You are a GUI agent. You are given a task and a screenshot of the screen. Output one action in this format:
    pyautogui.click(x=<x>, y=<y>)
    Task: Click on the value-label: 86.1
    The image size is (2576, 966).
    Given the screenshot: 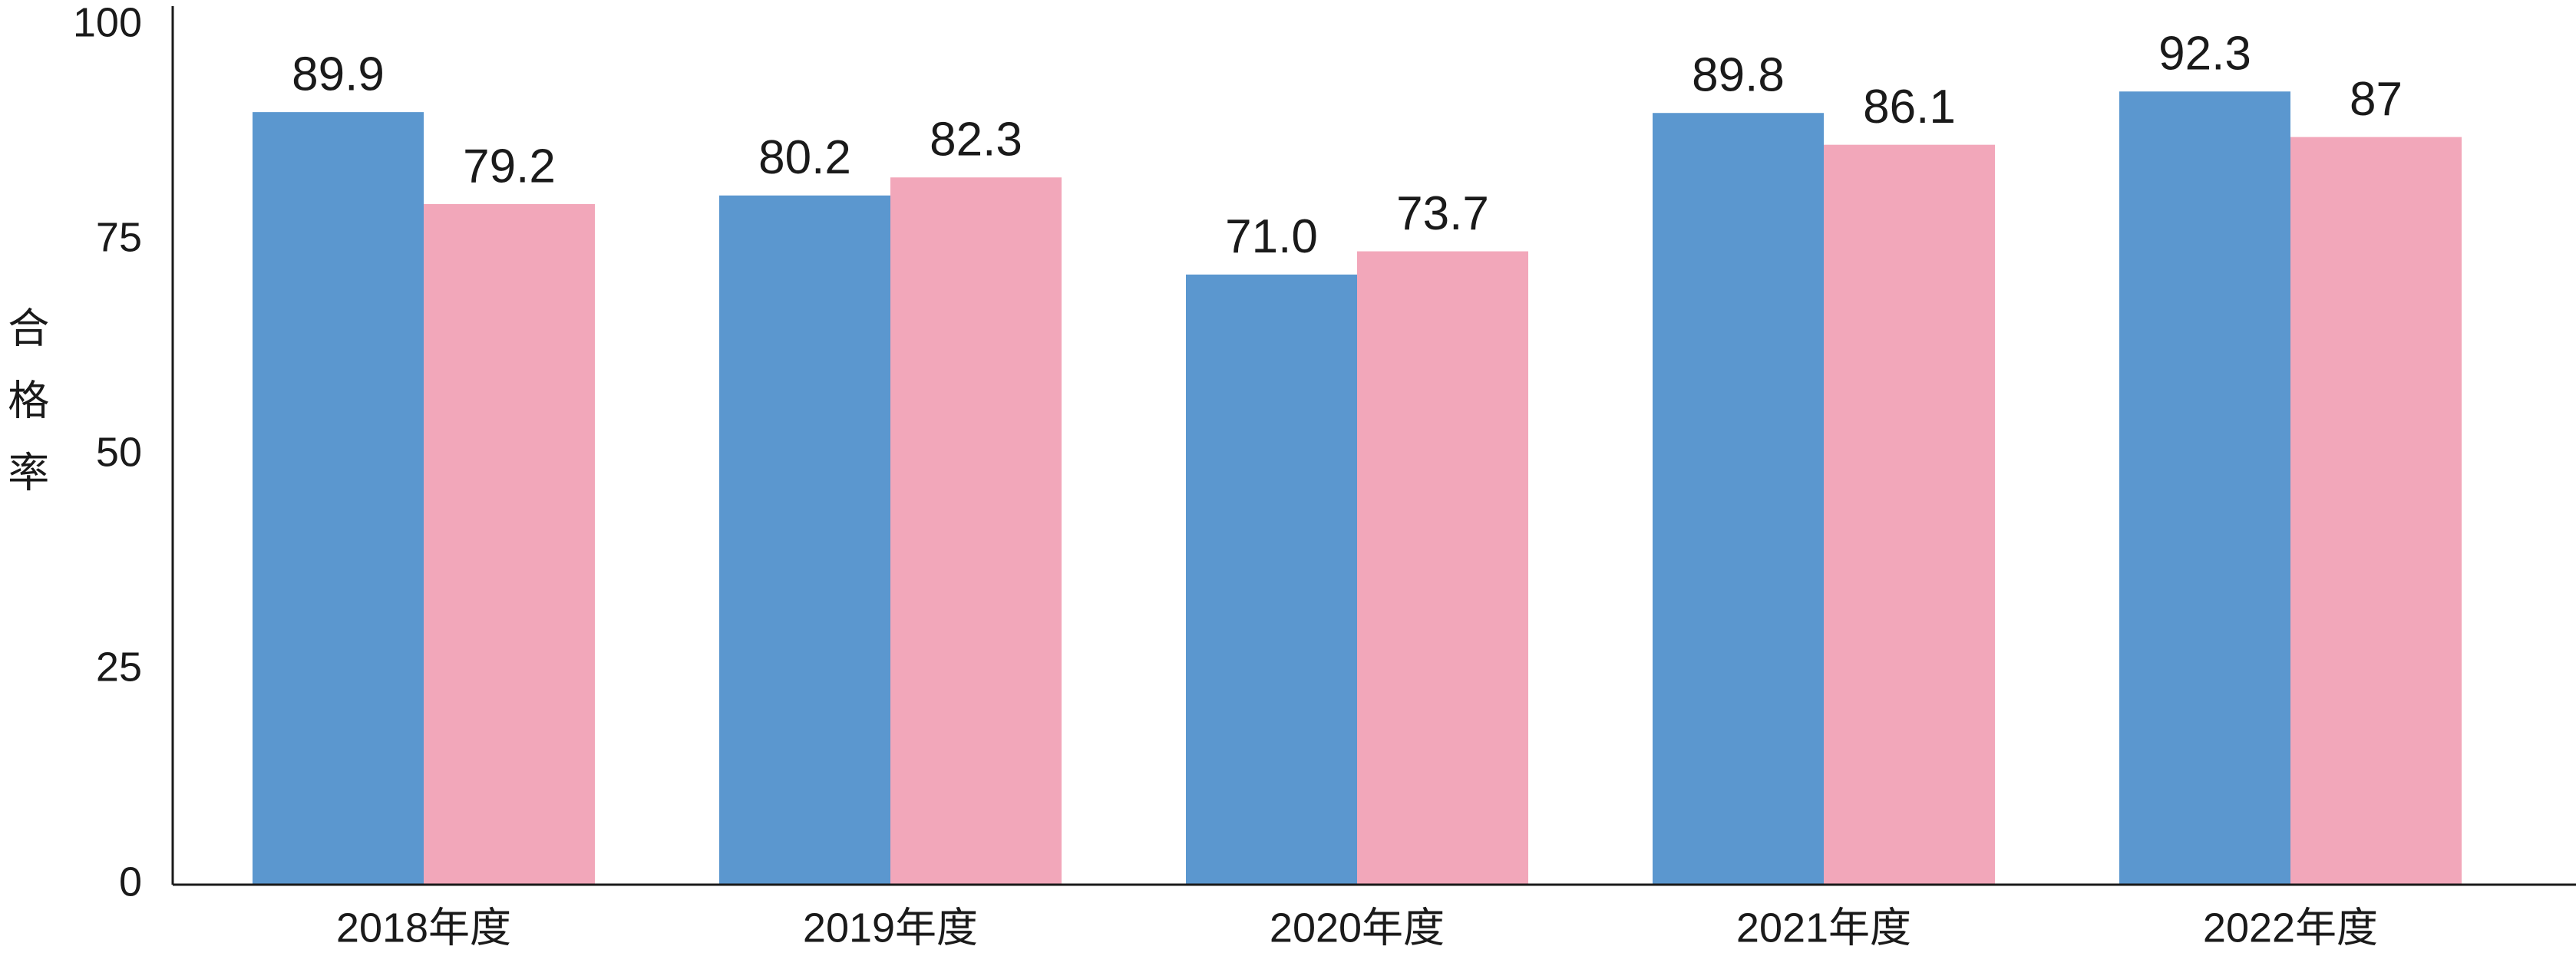 What is the action you would take?
    pyautogui.click(x=1909, y=108)
    